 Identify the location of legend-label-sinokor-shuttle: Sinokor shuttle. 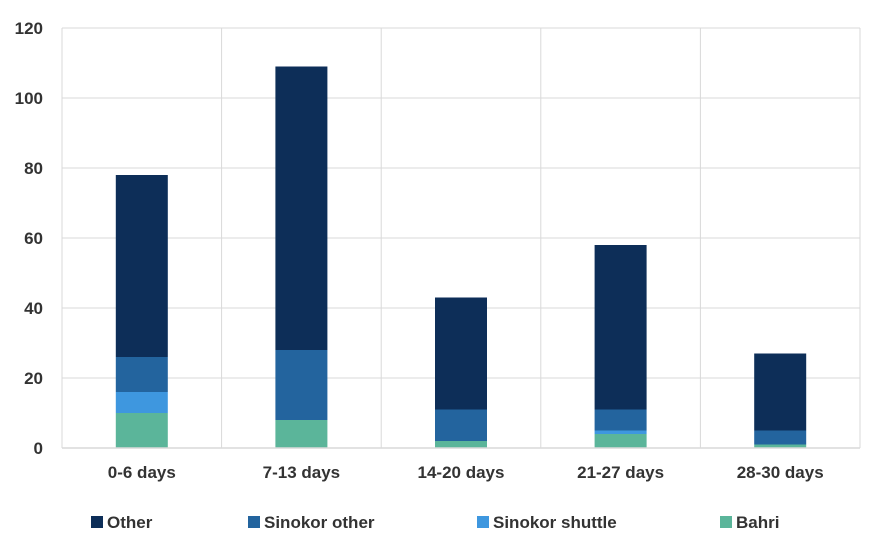
(555, 522).